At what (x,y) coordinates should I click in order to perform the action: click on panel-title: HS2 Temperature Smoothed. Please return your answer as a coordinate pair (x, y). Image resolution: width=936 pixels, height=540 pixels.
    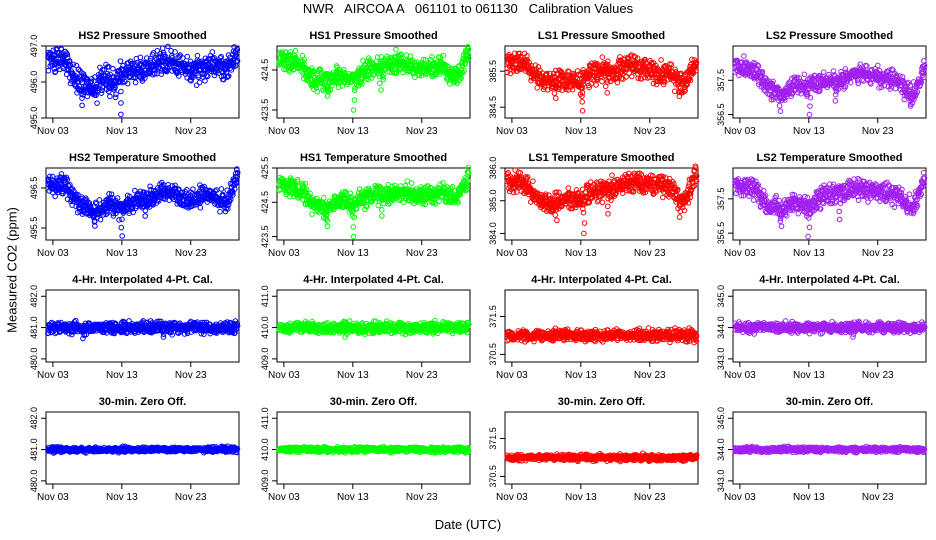
    Looking at the image, I should click on (142, 158).